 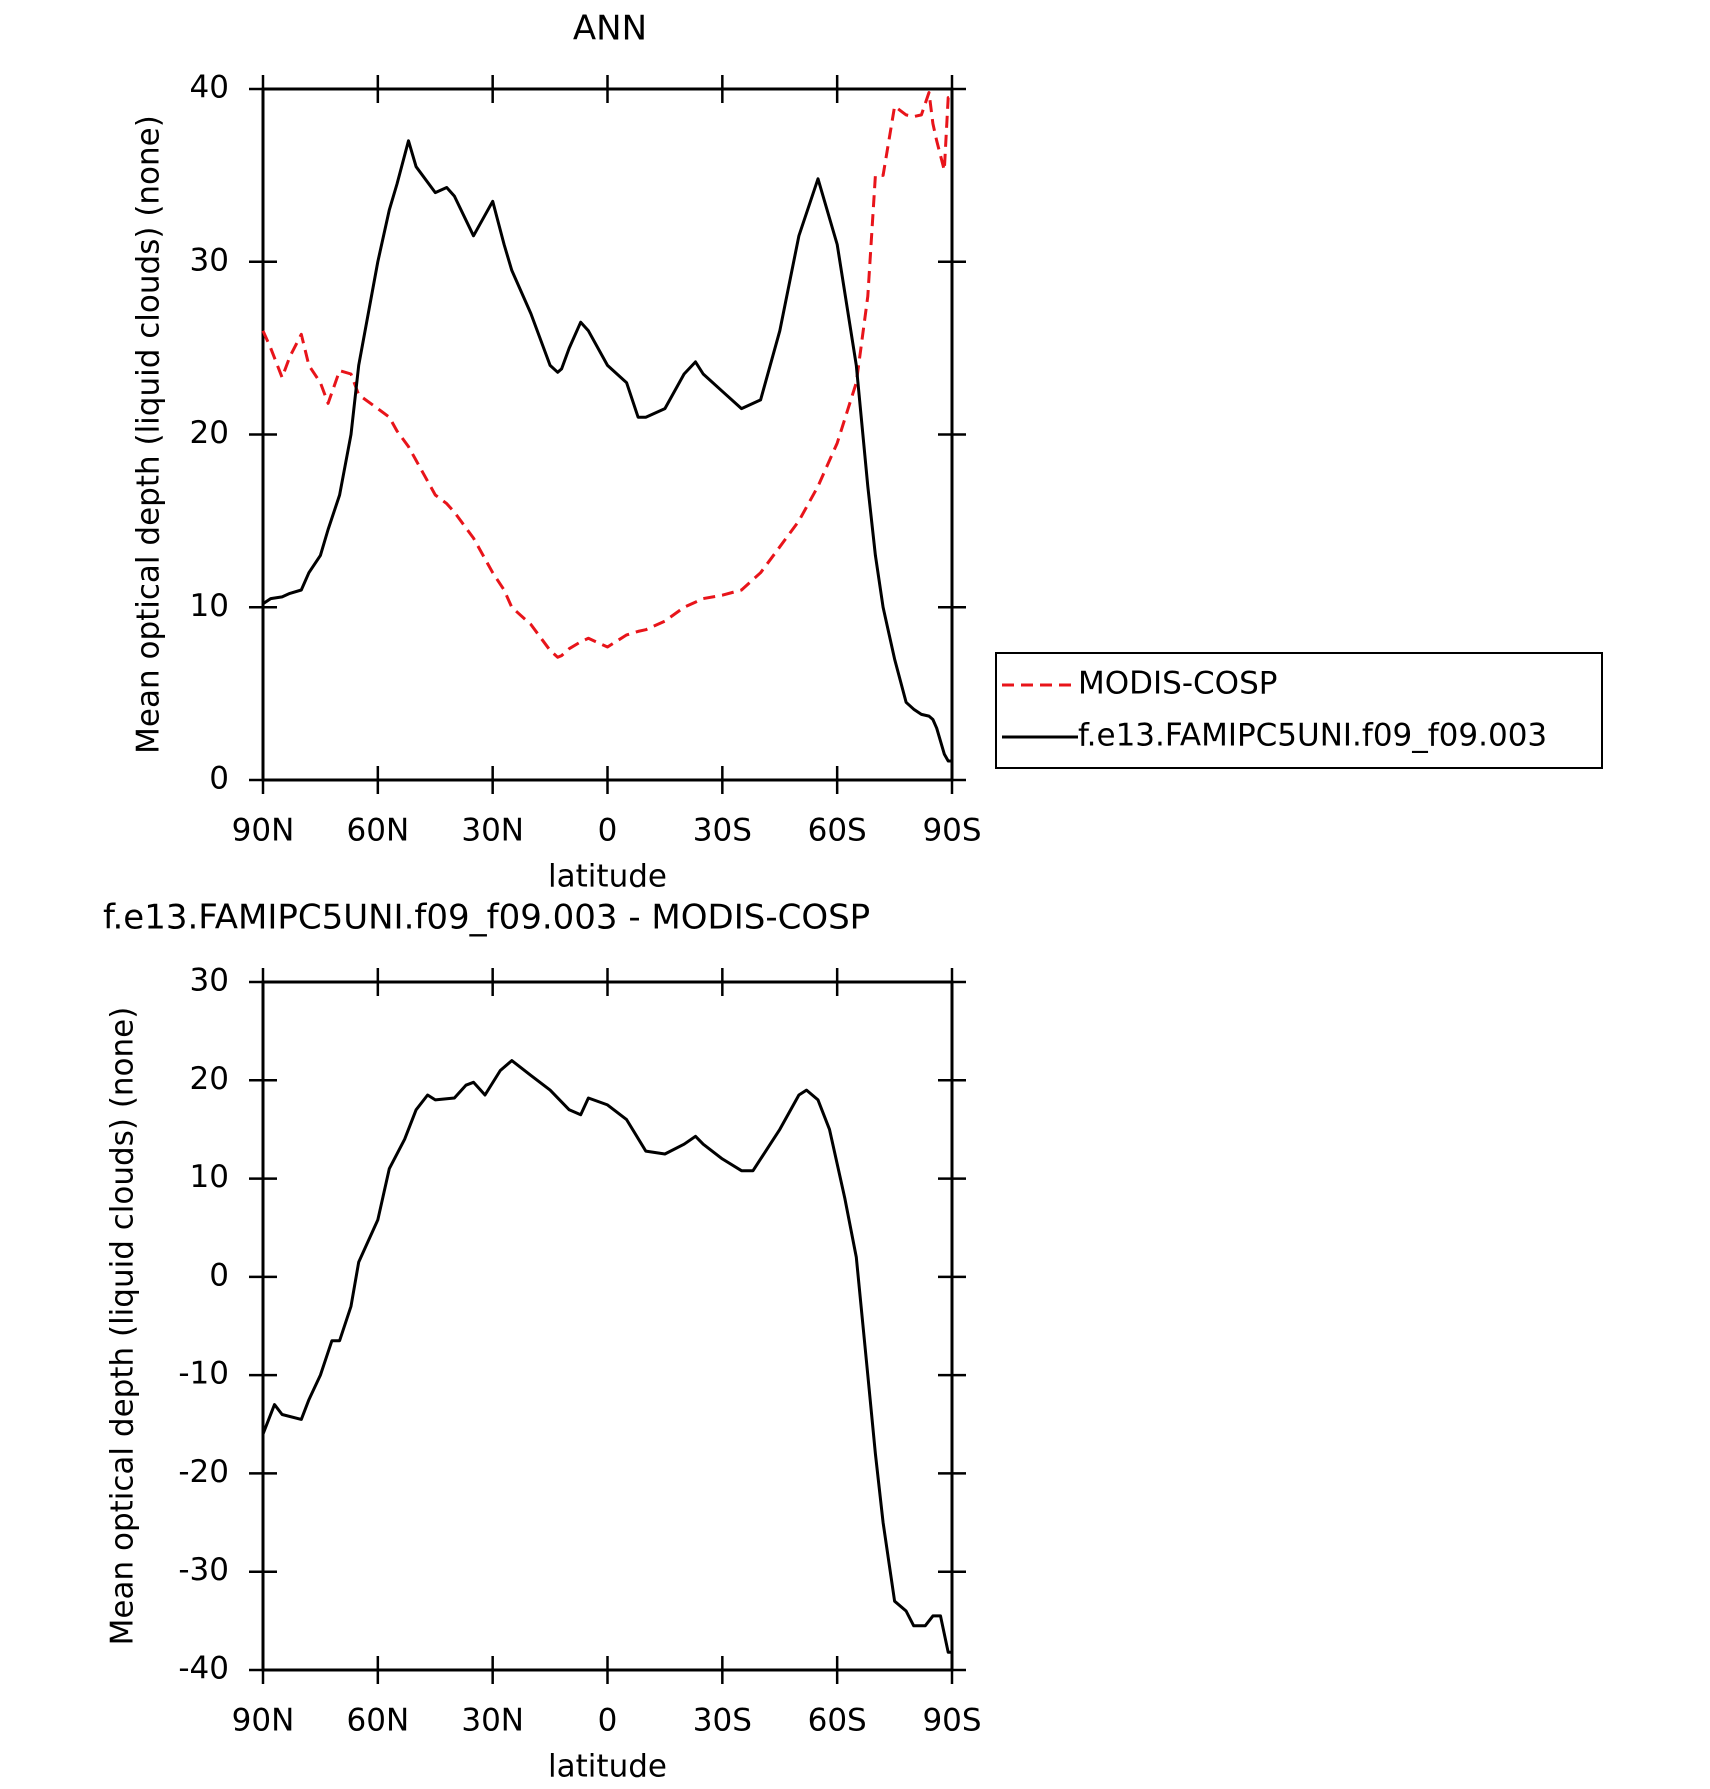 I want to click on y-tick-label: -20, so click(x=203, y=1472).